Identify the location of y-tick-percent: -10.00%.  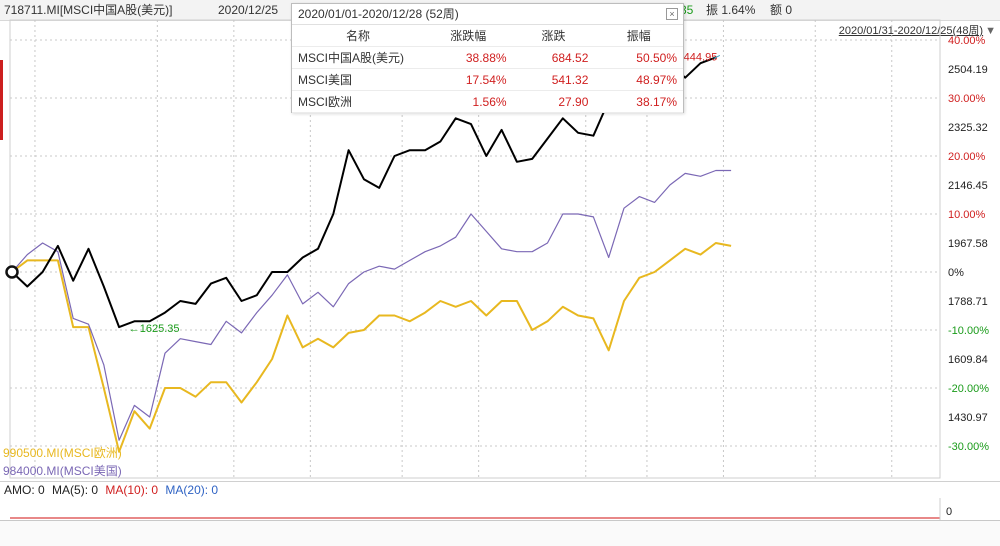
(968, 331).